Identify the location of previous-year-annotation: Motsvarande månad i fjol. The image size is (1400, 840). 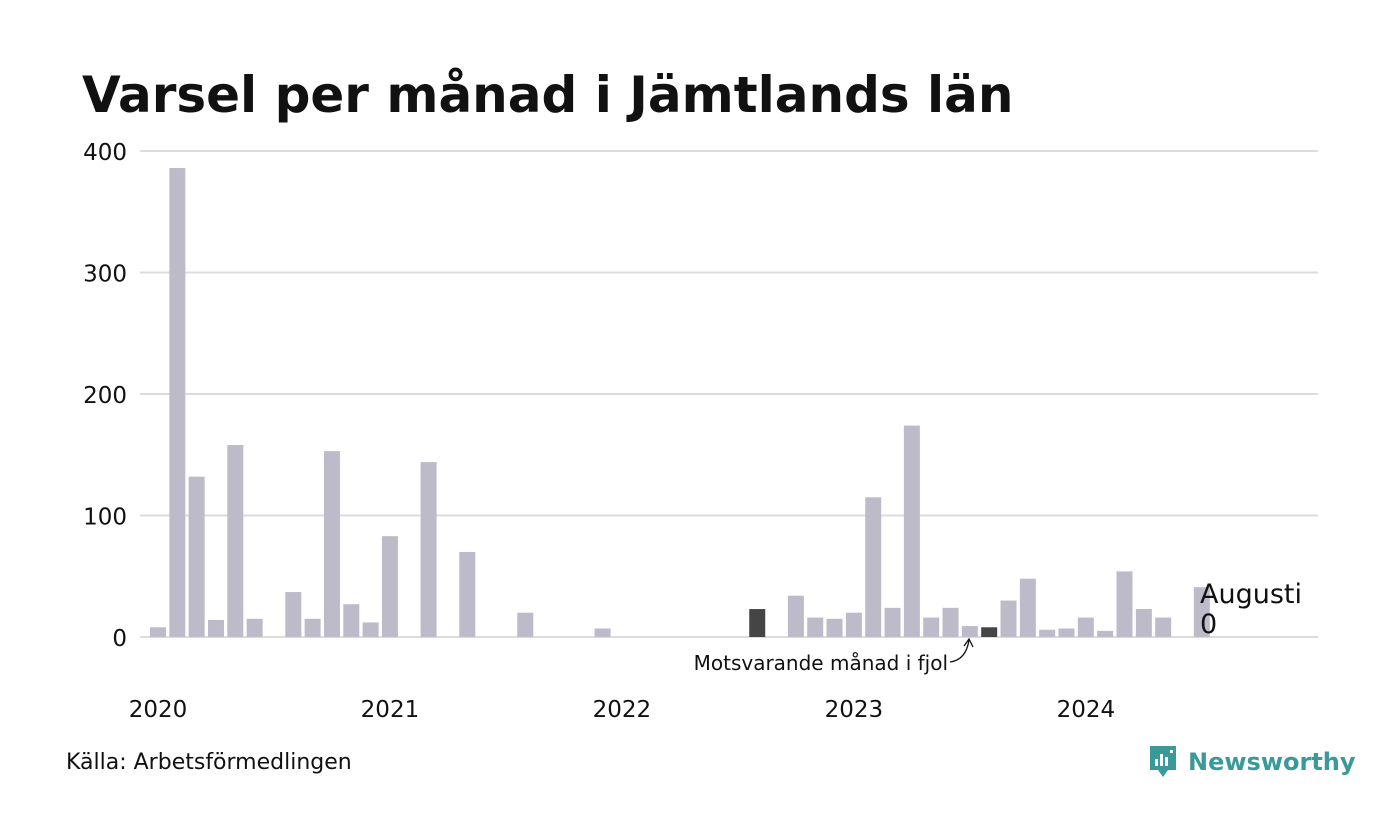
(821, 663).